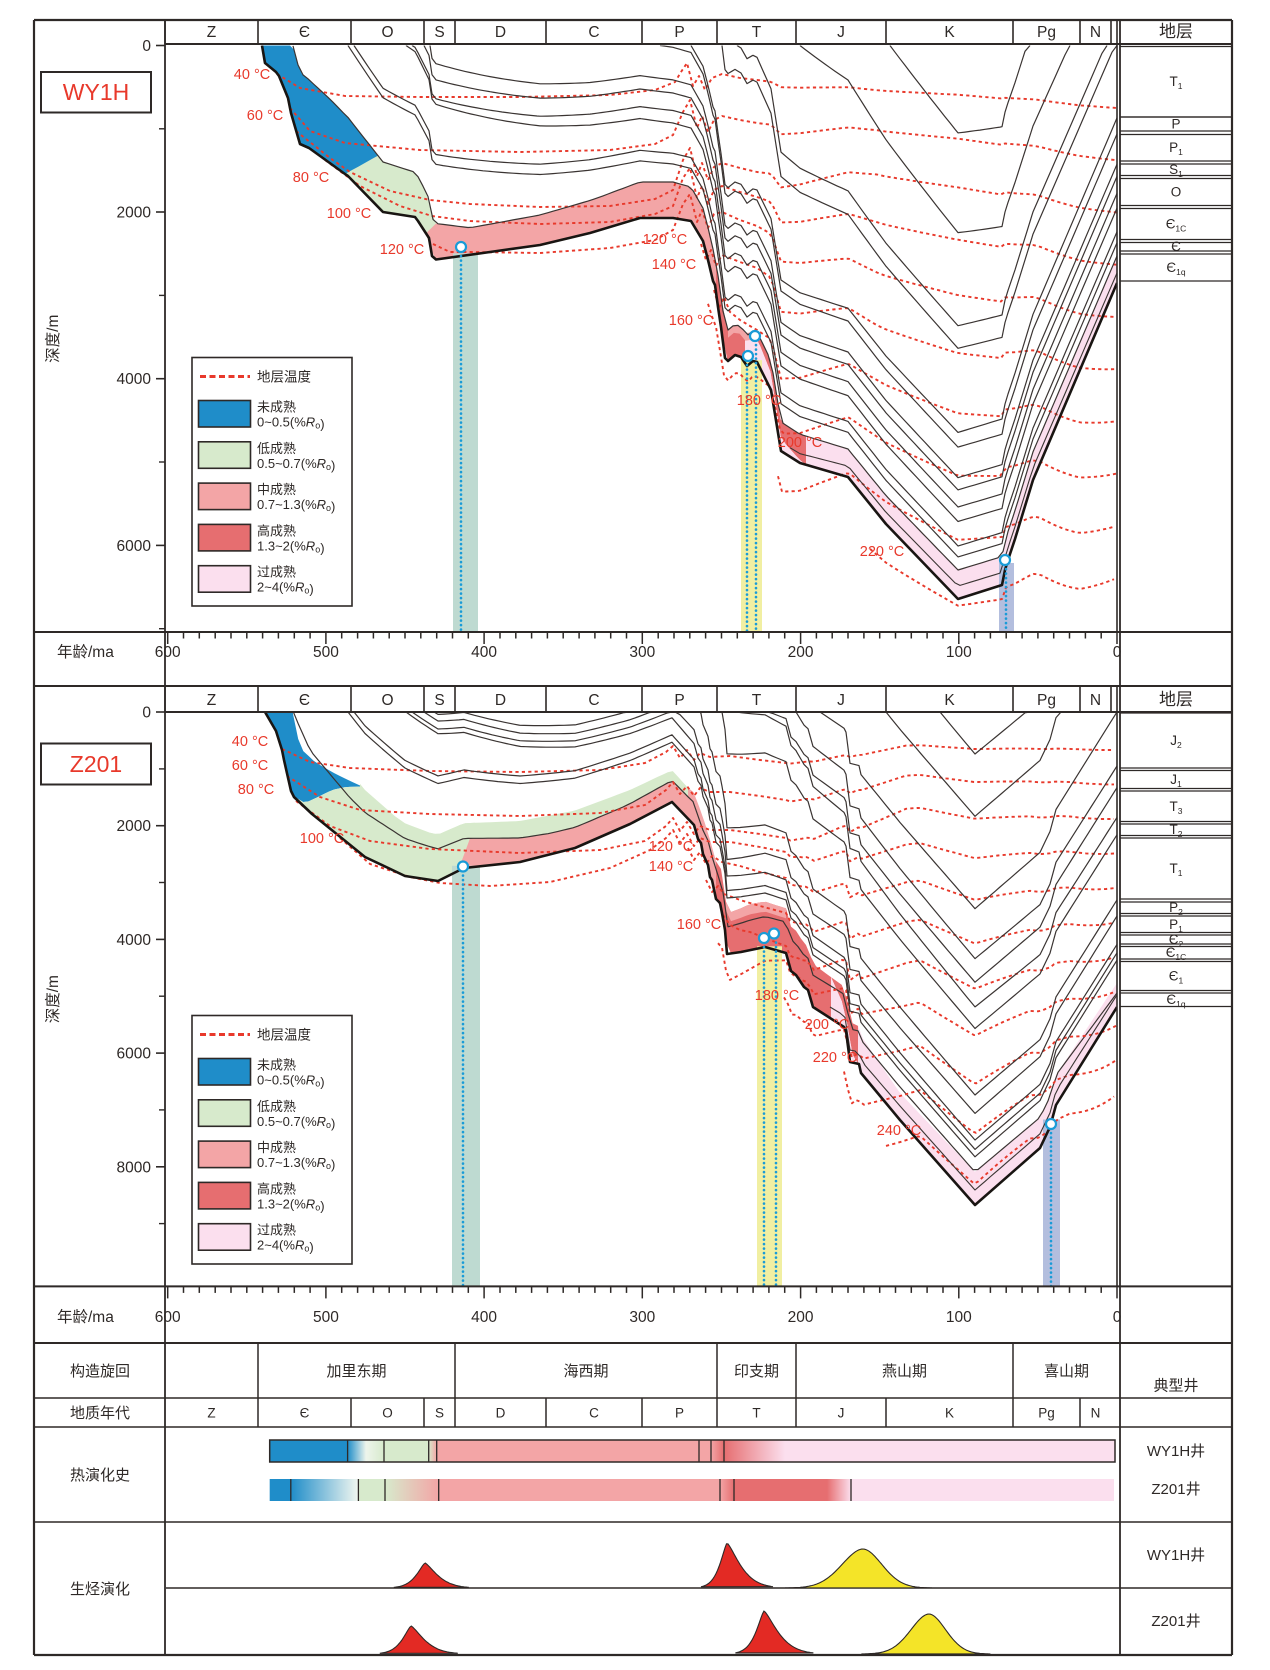 This screenshot has width=1270, height=1670. I want to click on svg-text: 500, so click(326, 652).